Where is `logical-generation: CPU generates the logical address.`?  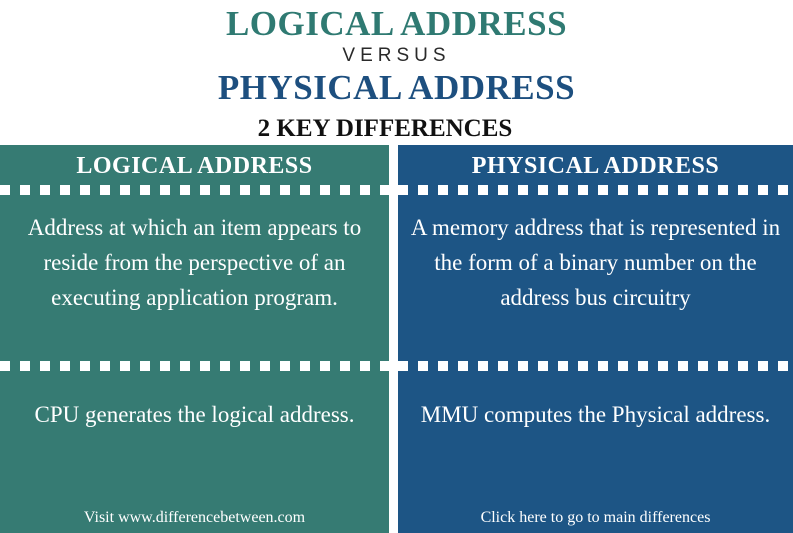 logical-generation: CPU generates the logical address. is located at coordinates (194, 414).